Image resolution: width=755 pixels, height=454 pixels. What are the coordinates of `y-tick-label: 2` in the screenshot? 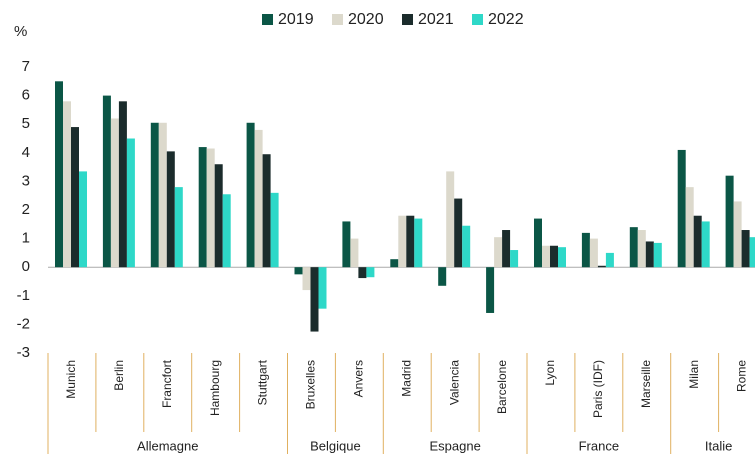 It's located at (26, 209).